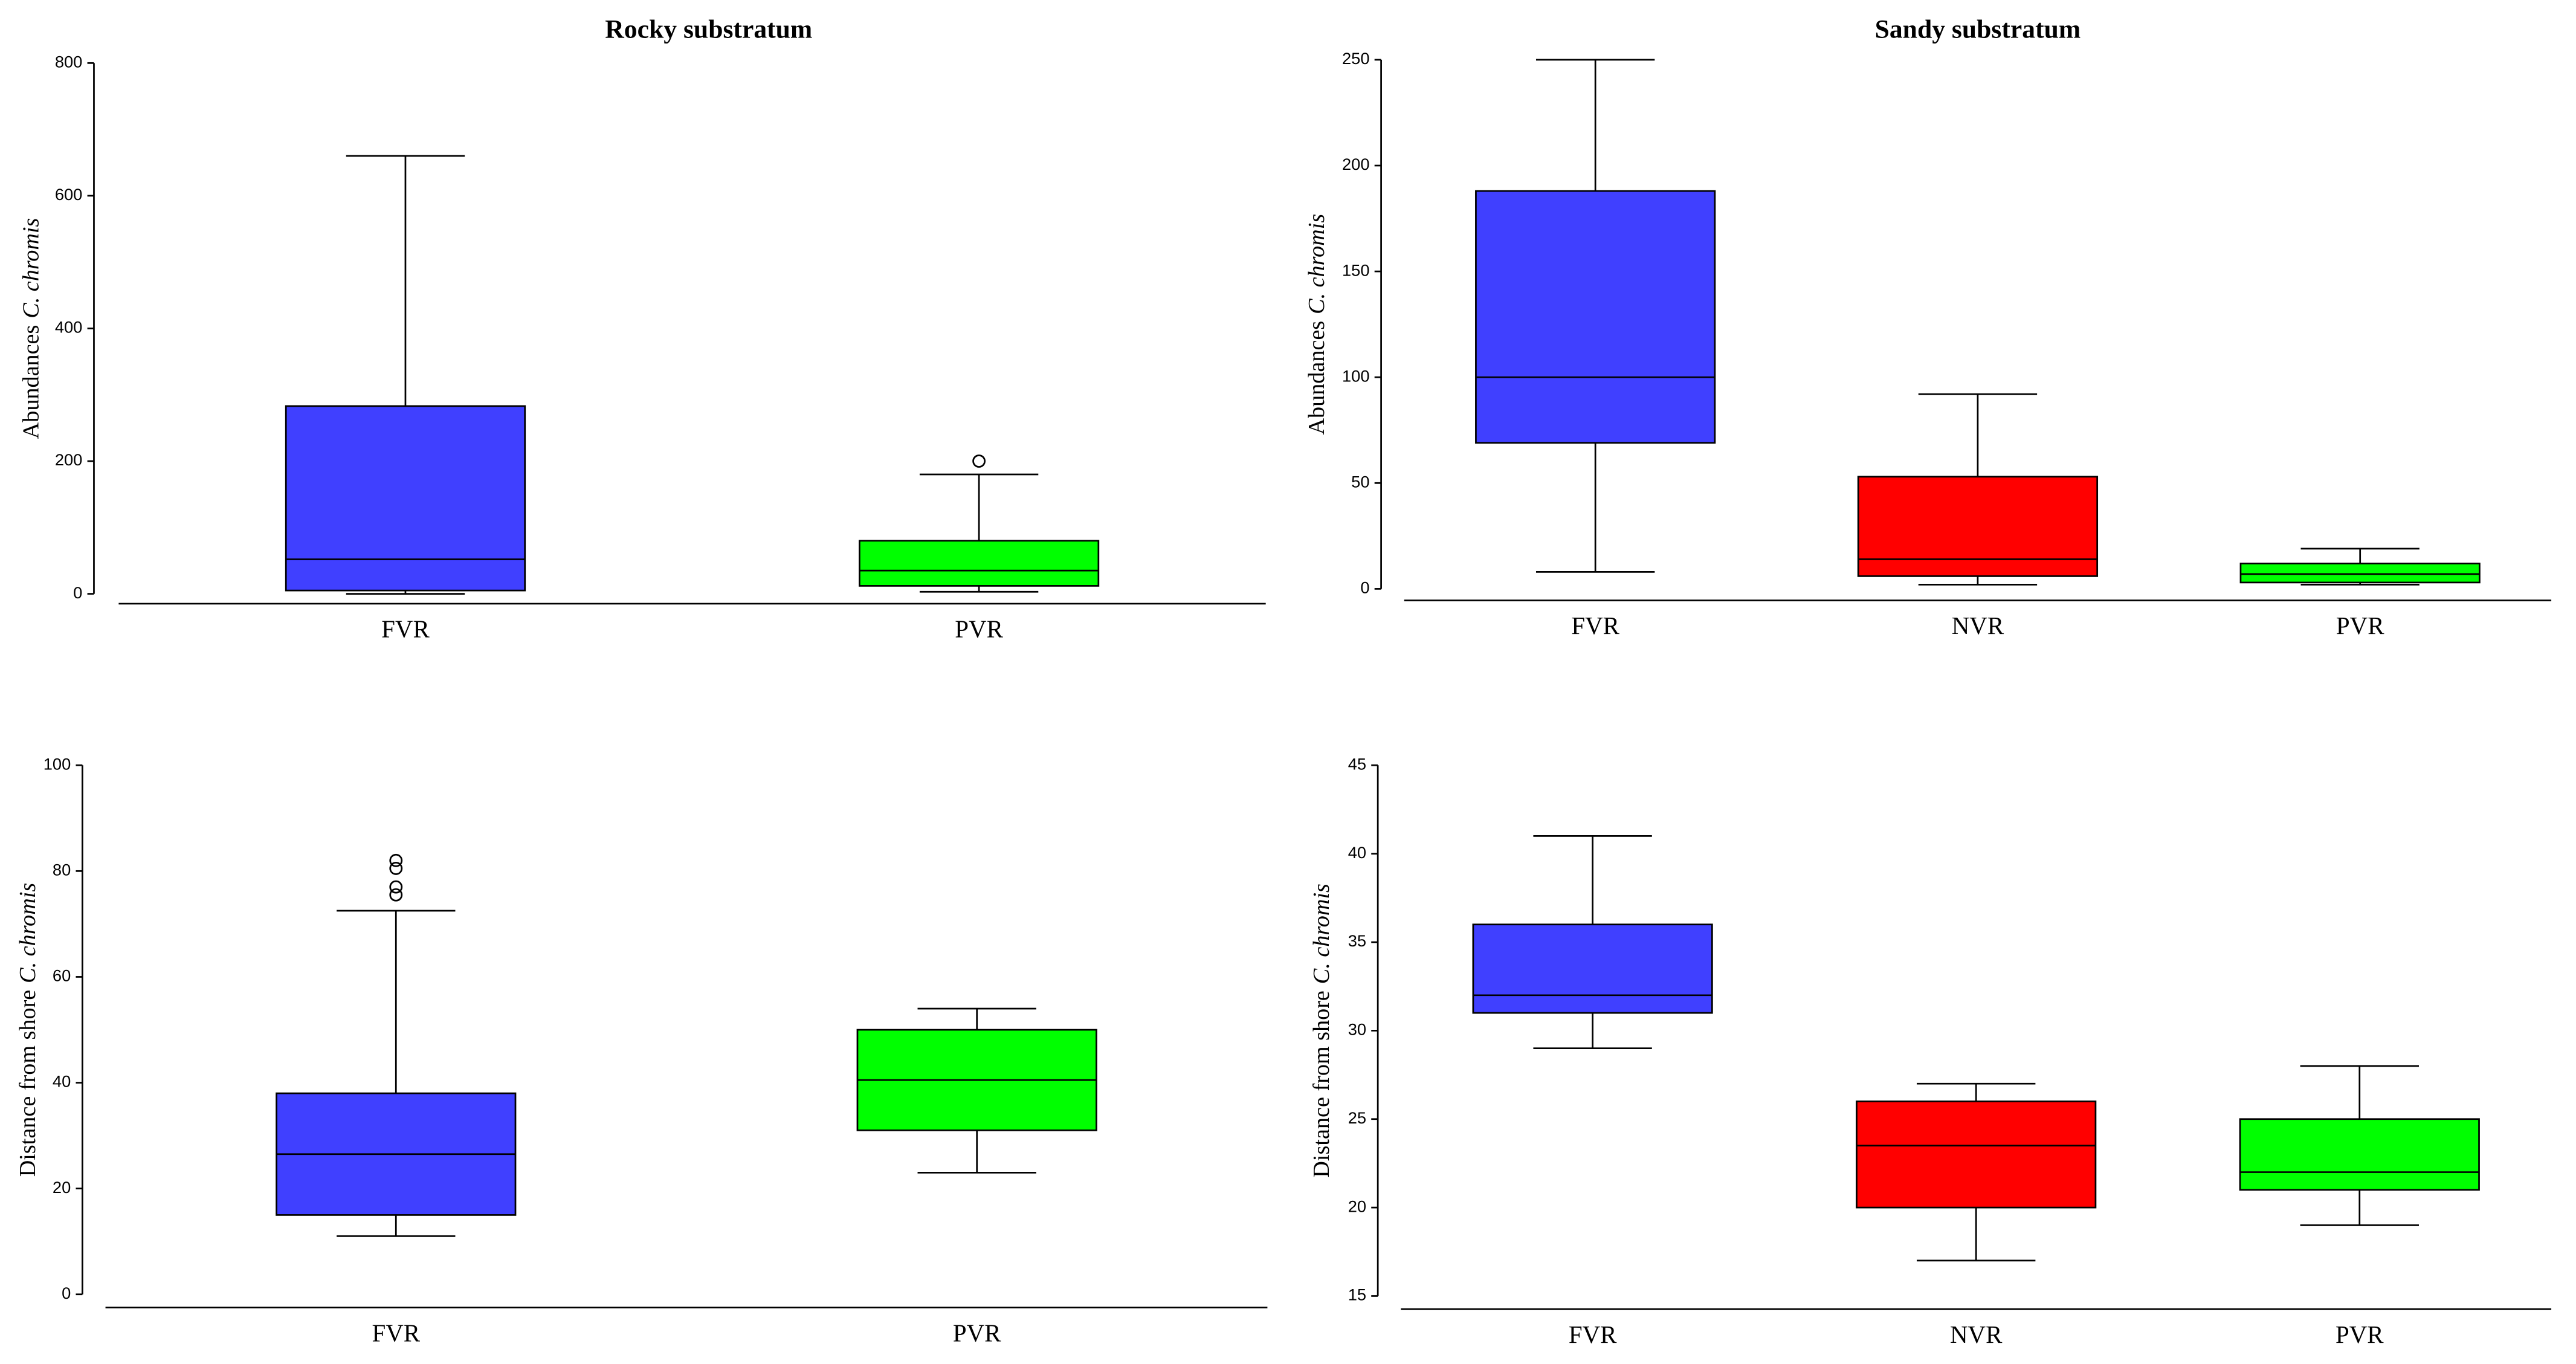  What do you see at coordinates (1357, 1117) in the screenshot?
I see `y-tick-label: 25` at bounding box center [1357, 1117].